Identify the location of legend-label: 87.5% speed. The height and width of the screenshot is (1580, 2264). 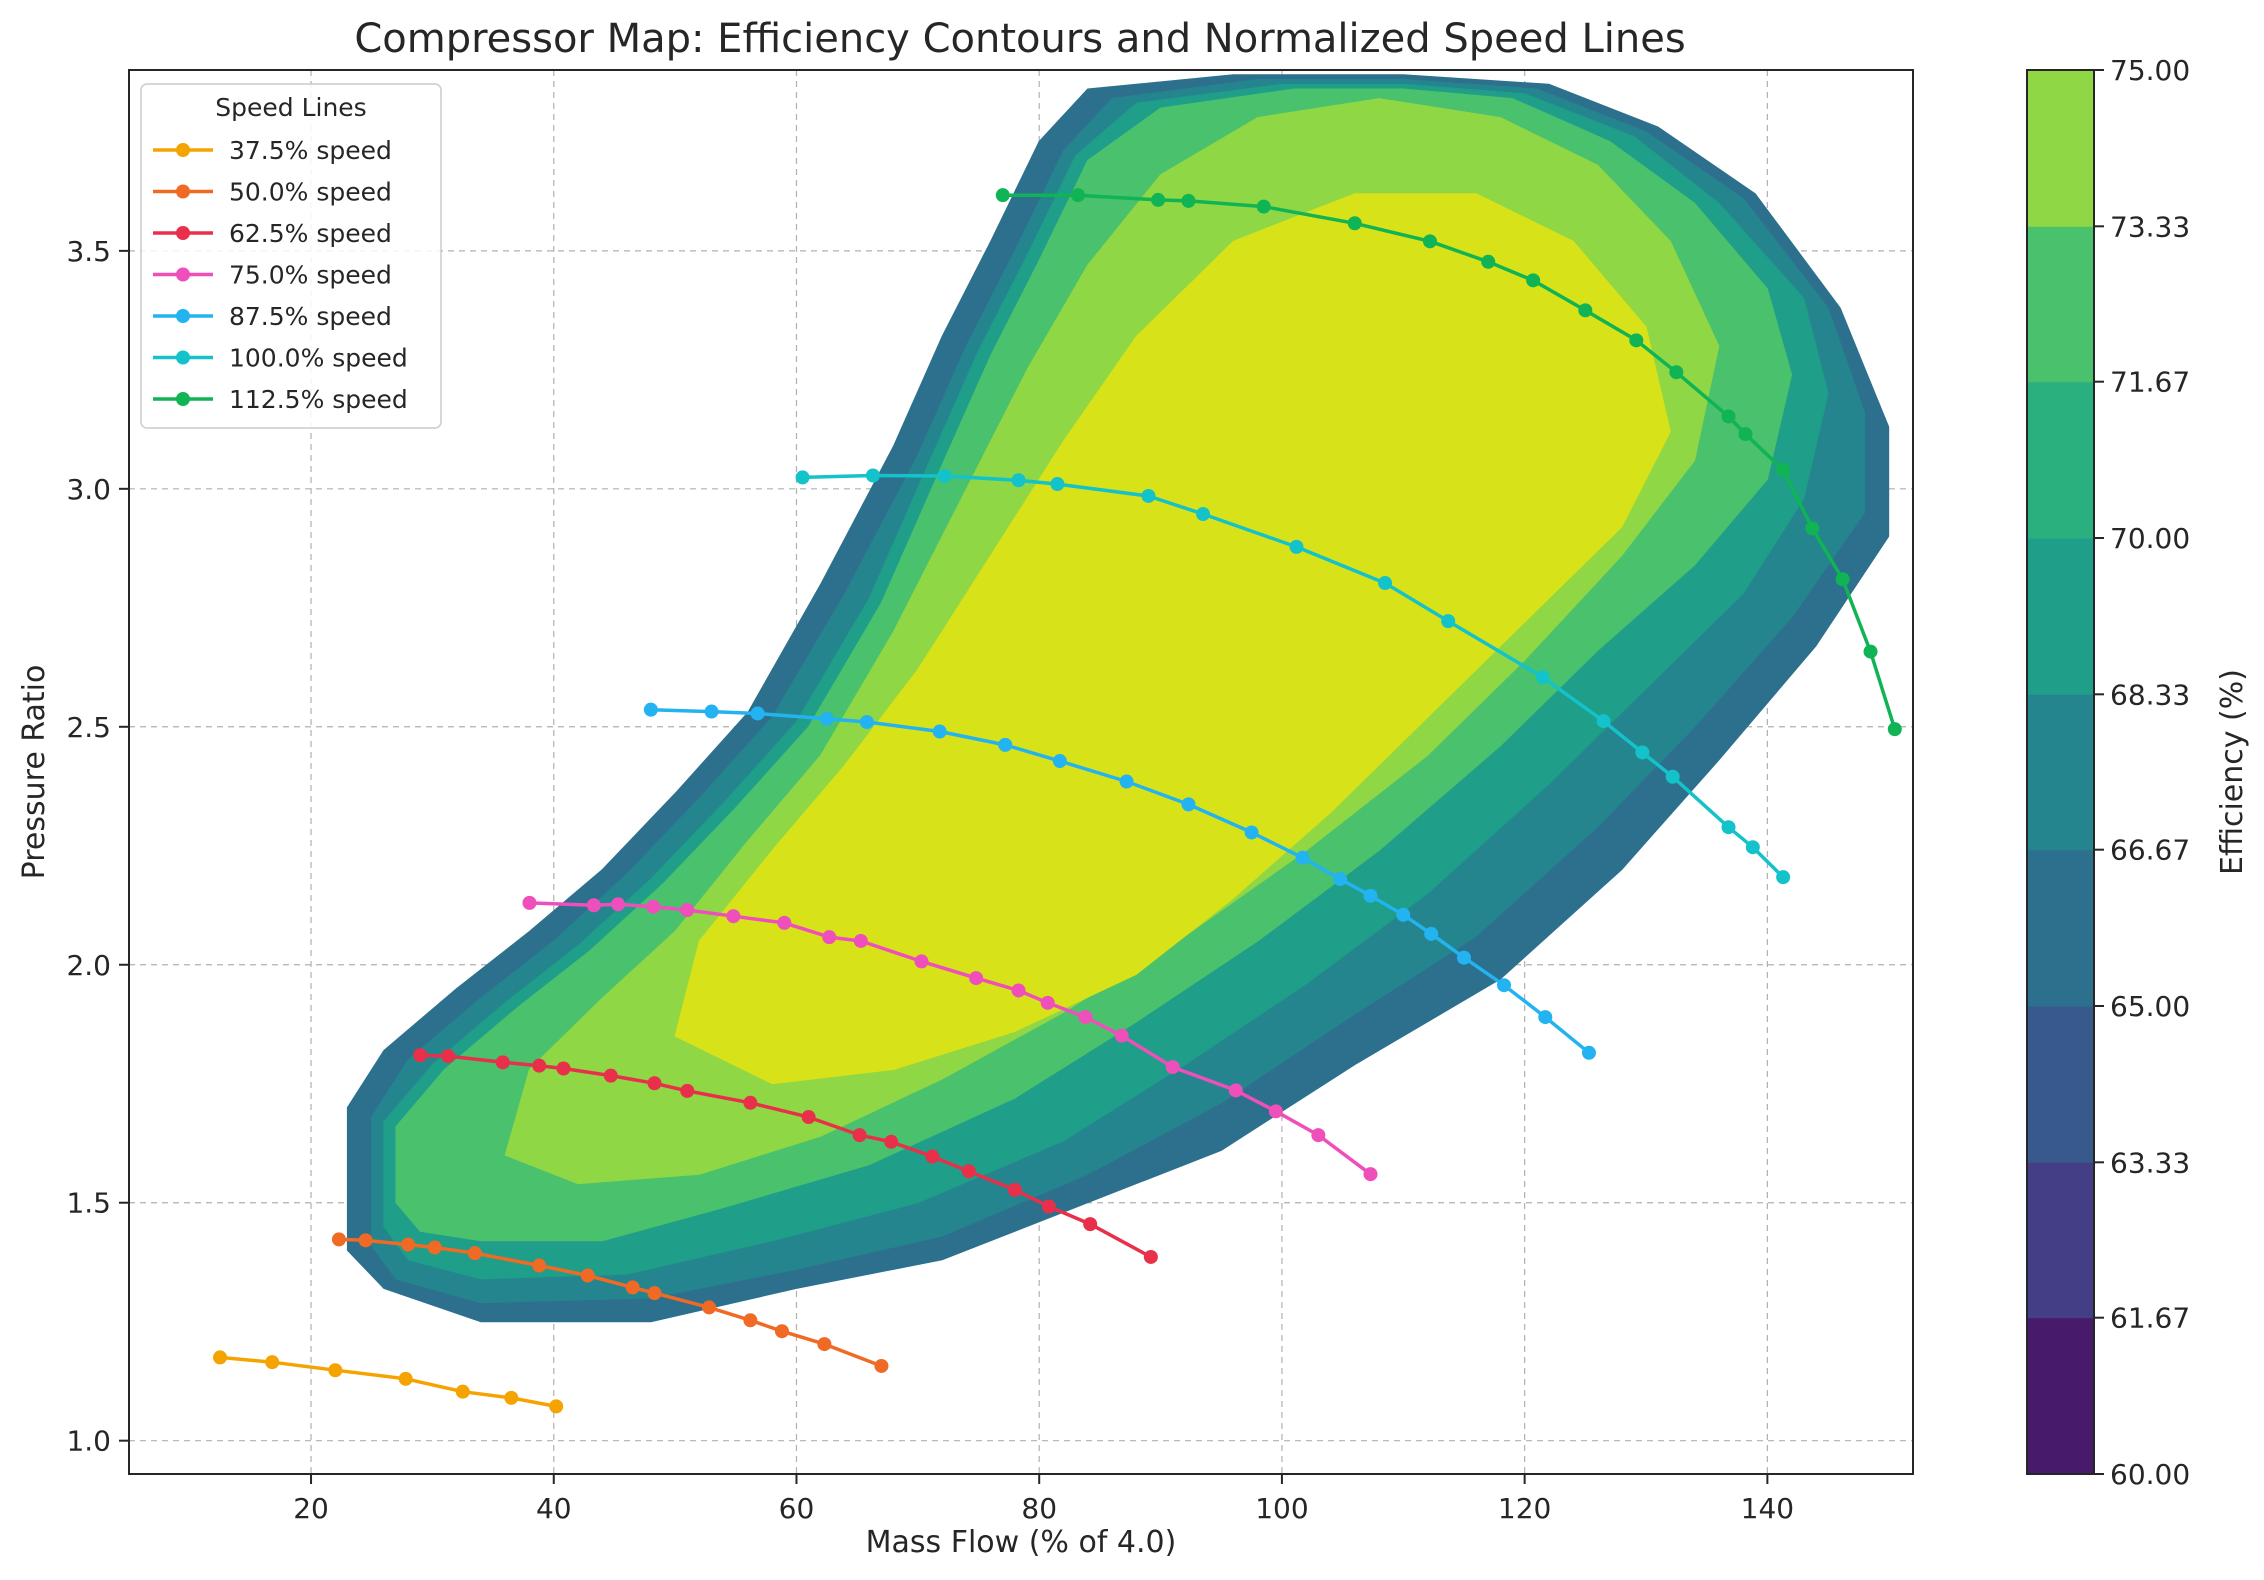
(310, 316).